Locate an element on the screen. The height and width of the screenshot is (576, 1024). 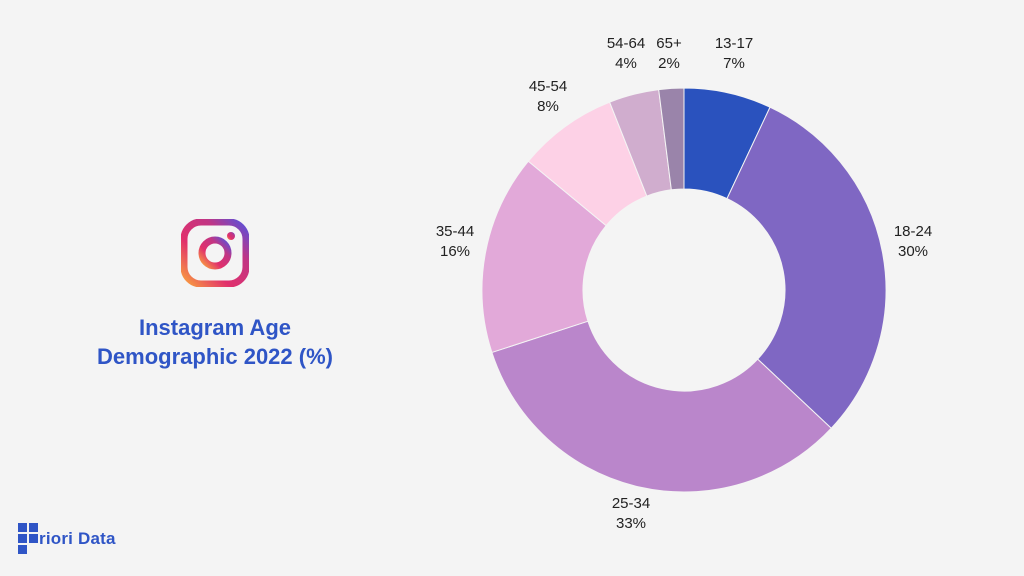
priori-data-logo-icon is located at coordinates (28, 538).